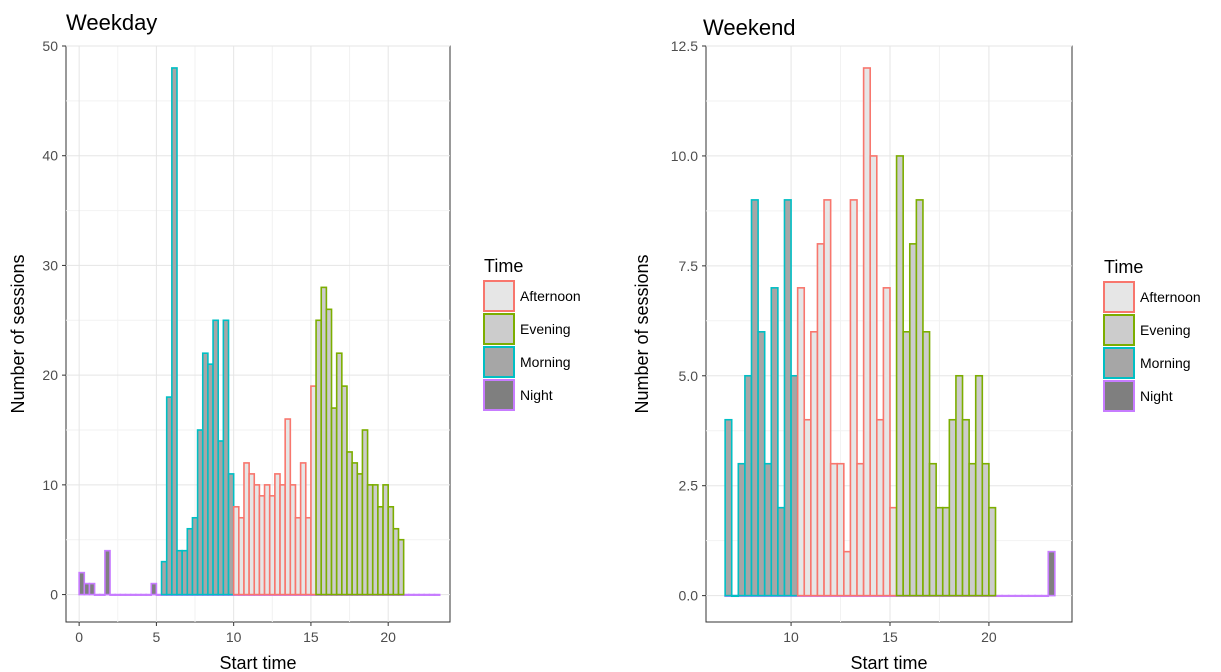 Image resolution: width=1221 pixels, height=672 pixels. Describe the element at coordinates (689, 486) in the screenshot. I see `y-tick-label: 2.5` at that location.